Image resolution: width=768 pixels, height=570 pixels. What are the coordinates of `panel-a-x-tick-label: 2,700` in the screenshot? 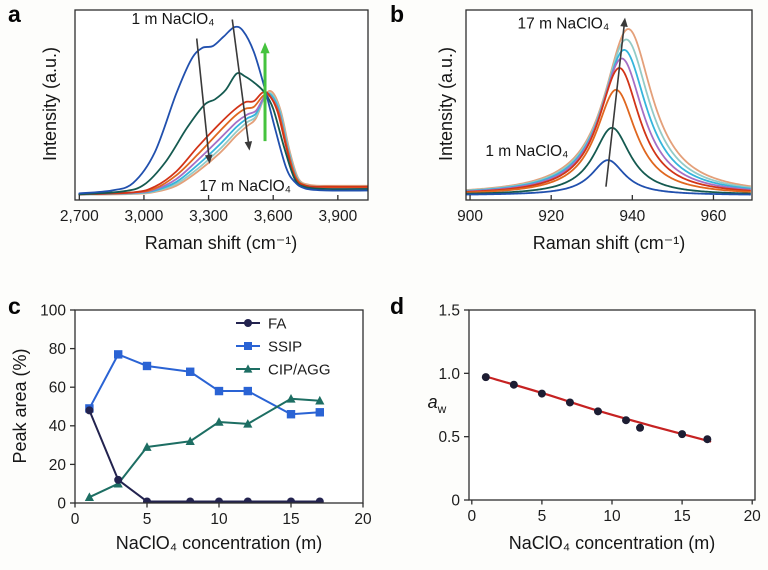 It's located at (79, 216).